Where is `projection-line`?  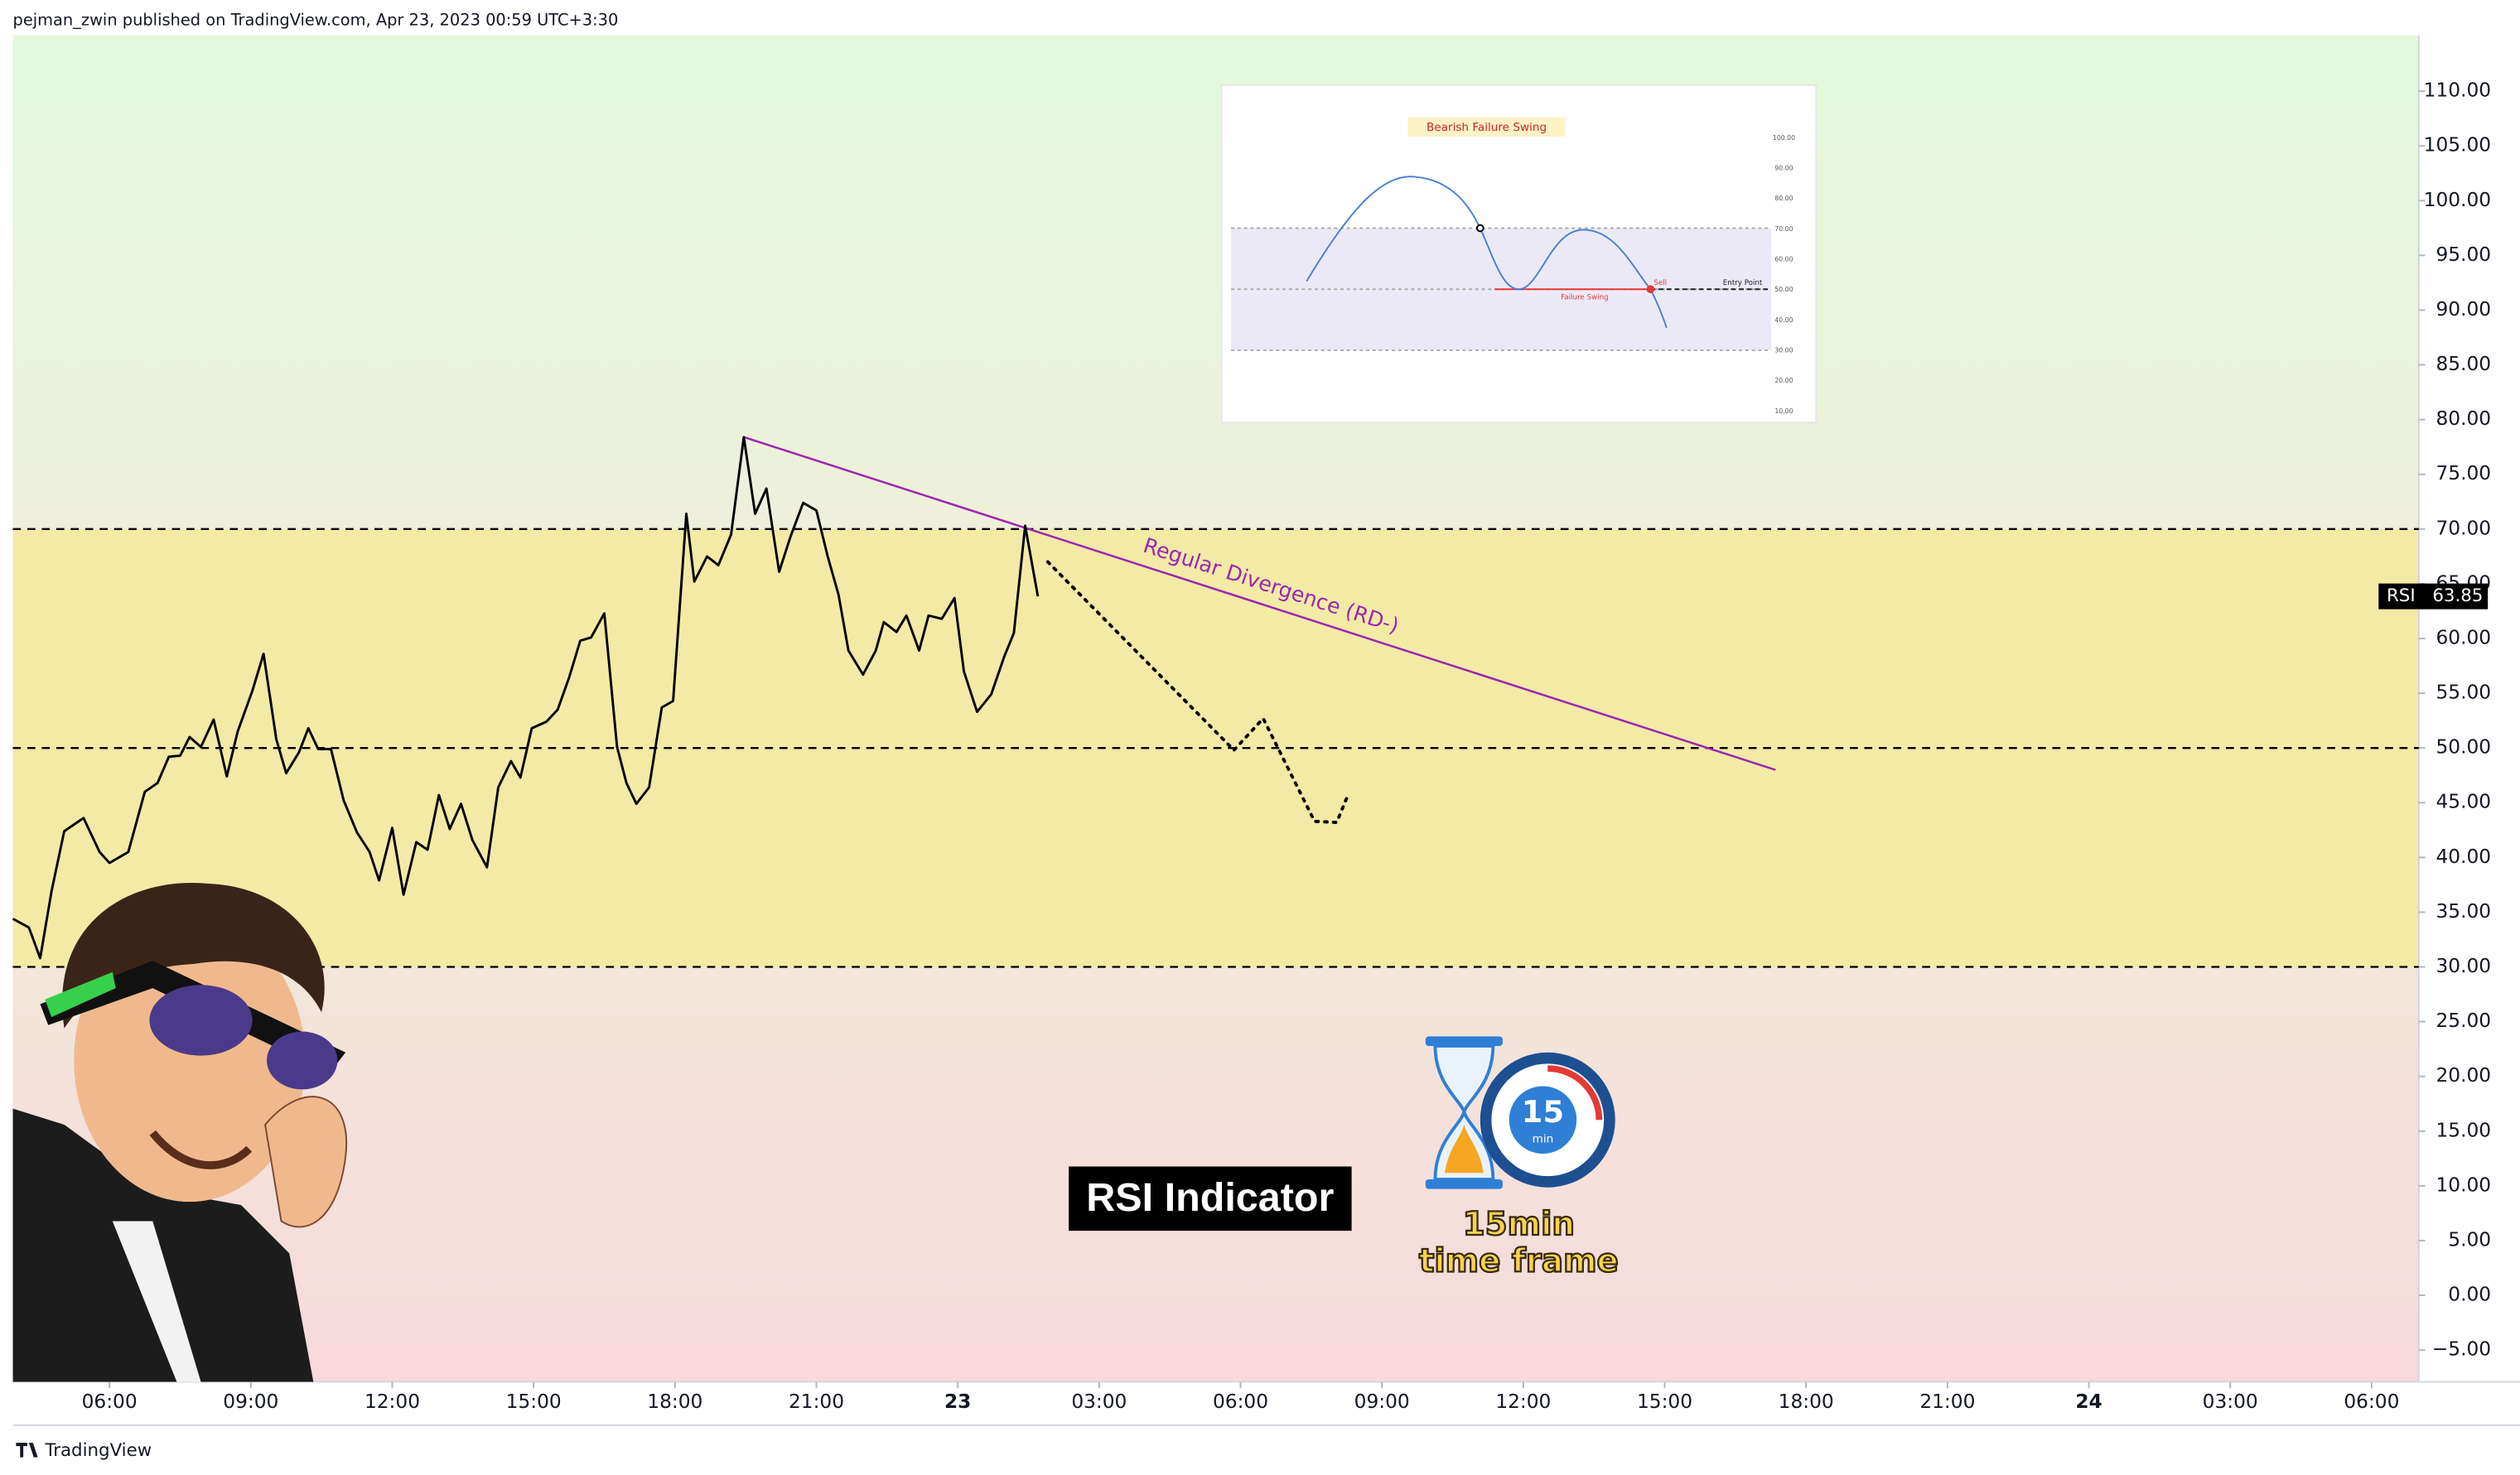
projection-line is located at coordinates (1197, 692).